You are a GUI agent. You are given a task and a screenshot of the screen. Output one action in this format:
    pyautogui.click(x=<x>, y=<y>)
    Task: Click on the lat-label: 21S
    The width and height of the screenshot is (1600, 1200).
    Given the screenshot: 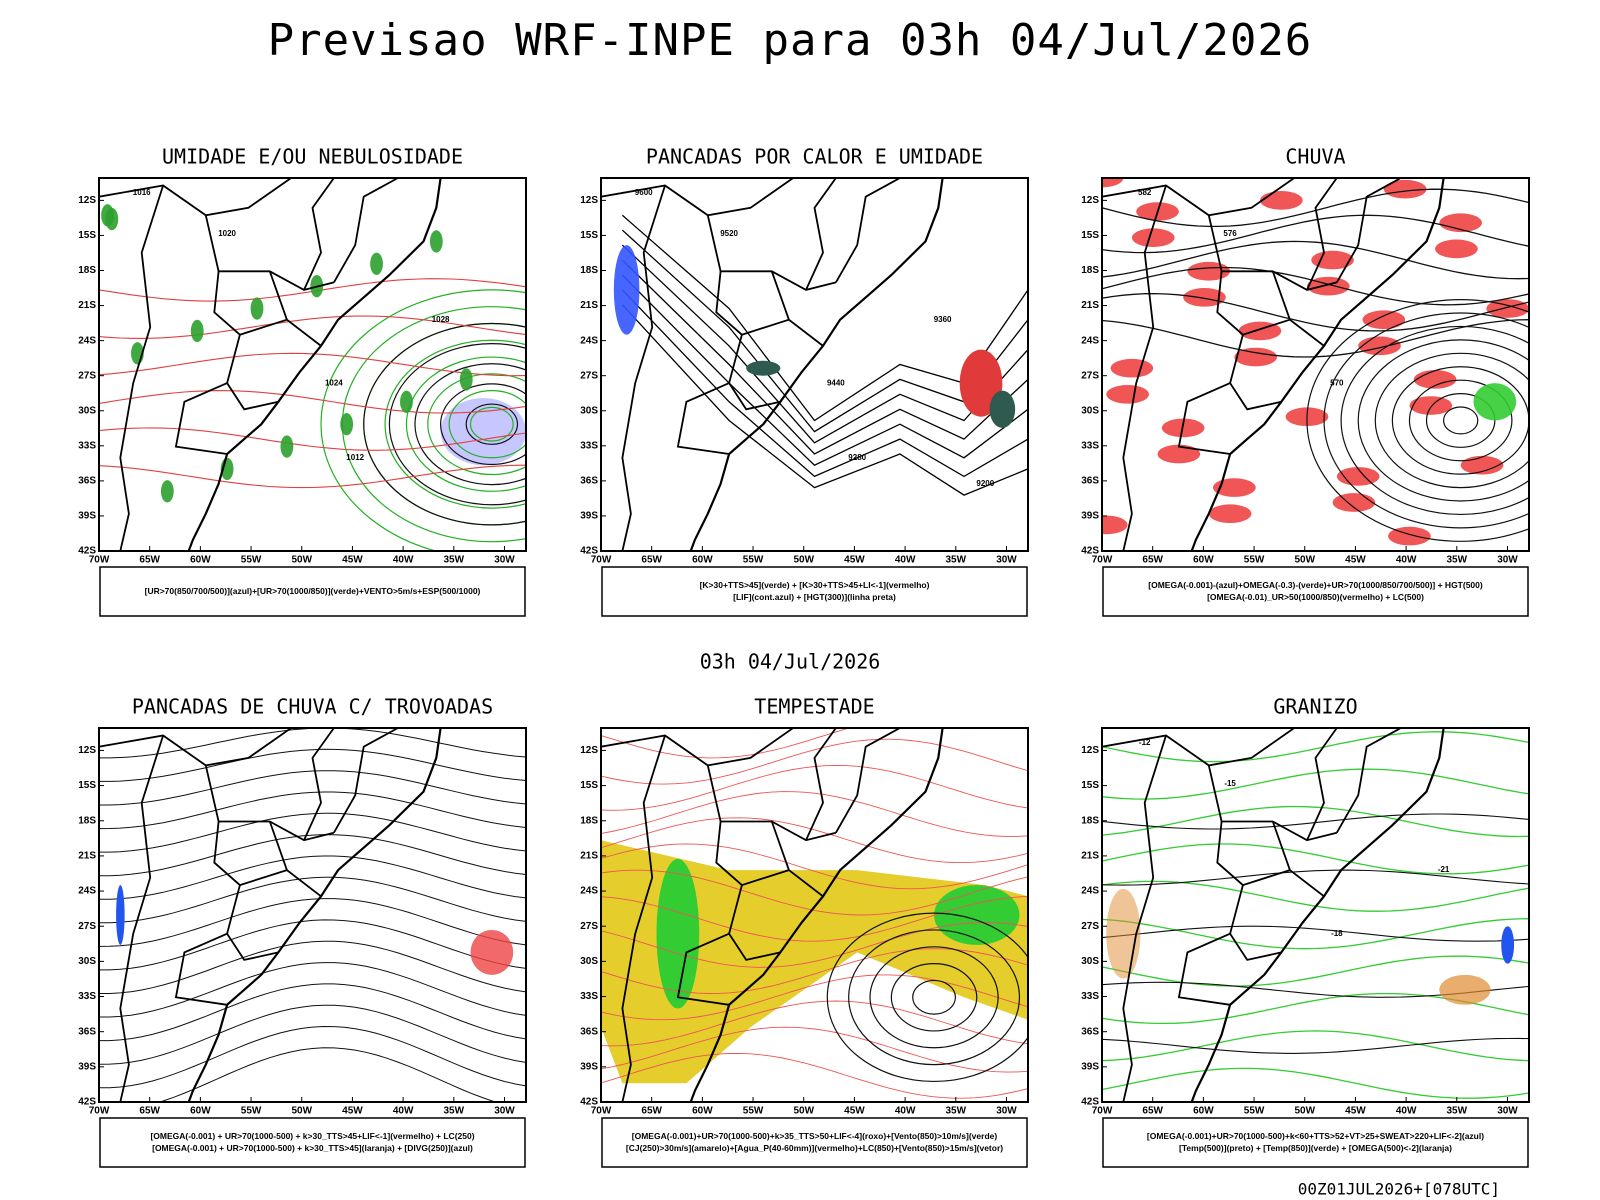 What is the action you would take?
    pyautogui.click(x=87, y=305)
    